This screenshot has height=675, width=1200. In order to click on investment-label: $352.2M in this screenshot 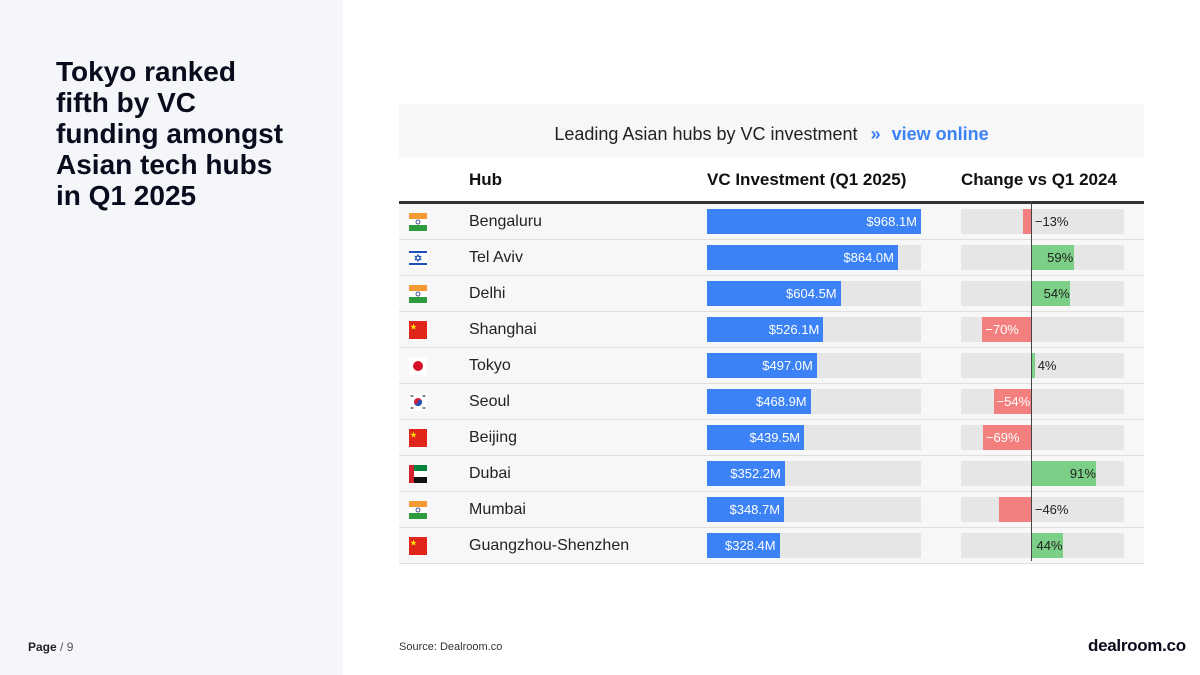, I will do `click(755, 473)`.